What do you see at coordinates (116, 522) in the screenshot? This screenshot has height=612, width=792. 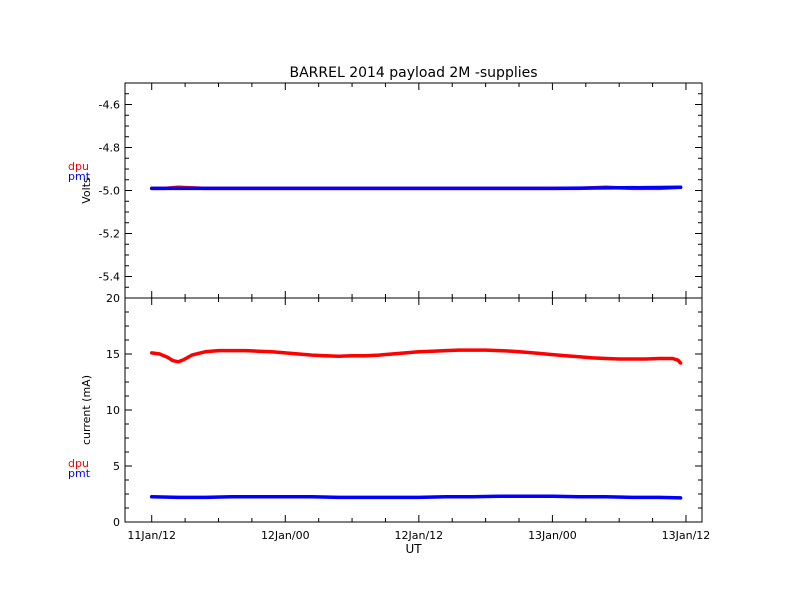 I see `y-tick-label: 0` at bounding box center [116, 522].